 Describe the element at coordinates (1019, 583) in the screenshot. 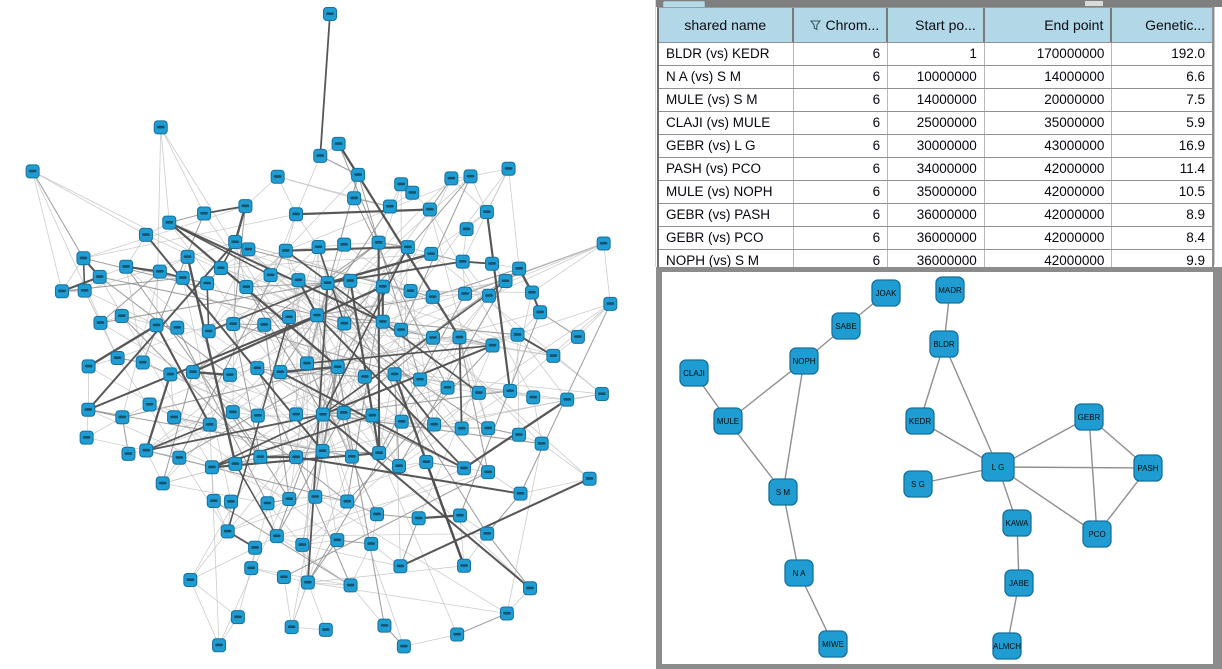

I see `network-node-jabe: JABE` at that location.